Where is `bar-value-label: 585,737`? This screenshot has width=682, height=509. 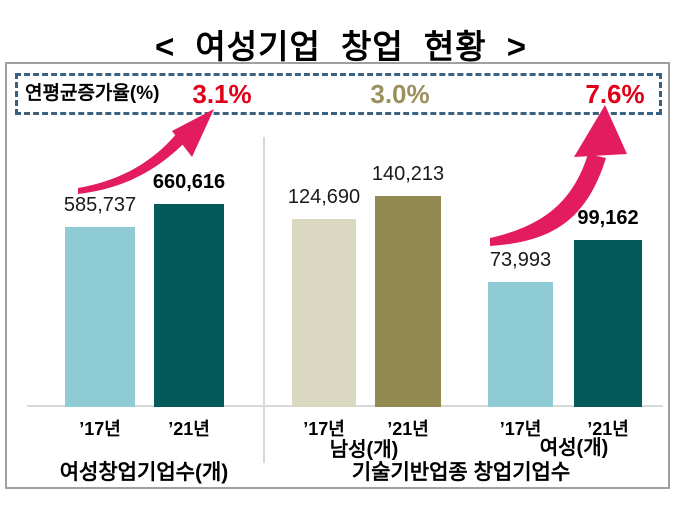
bar-value-label: 585,737 is located at coordinates (100, 205).